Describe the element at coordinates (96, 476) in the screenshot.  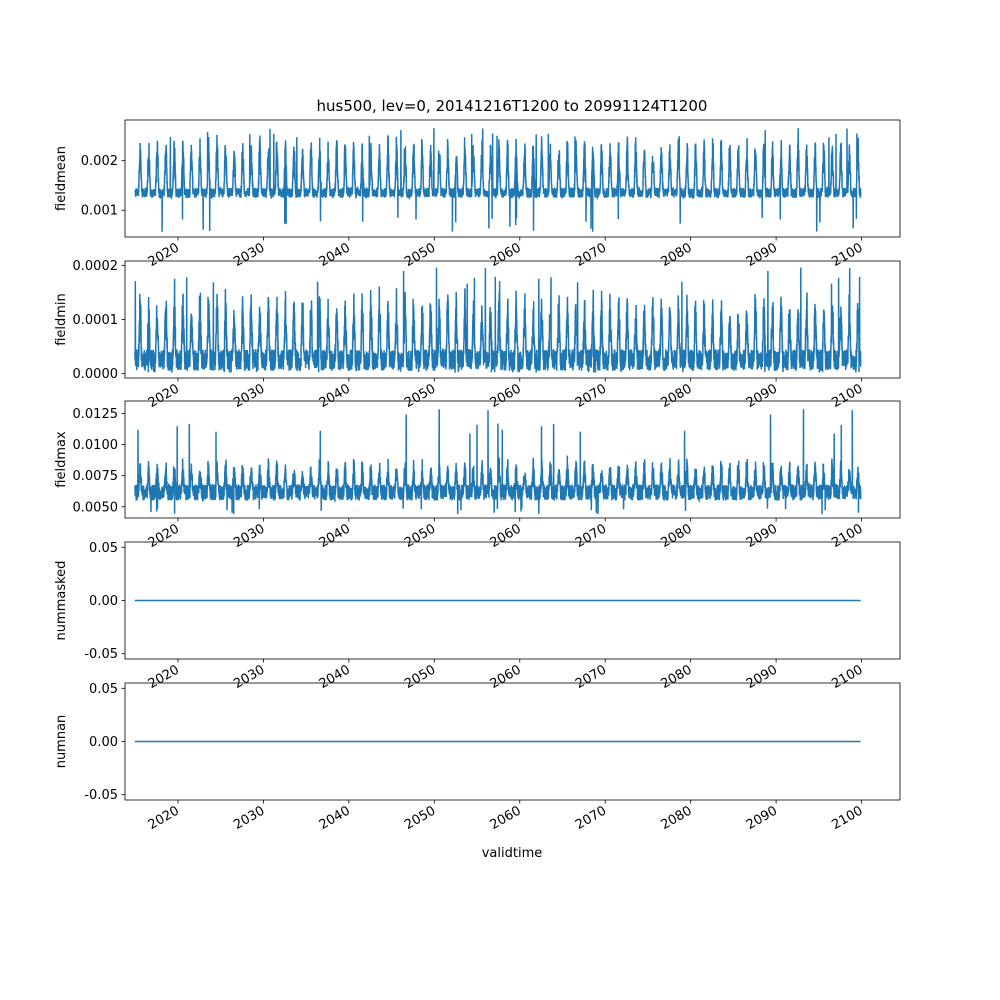
I see `y-tick-label: 0.0075` at that location.